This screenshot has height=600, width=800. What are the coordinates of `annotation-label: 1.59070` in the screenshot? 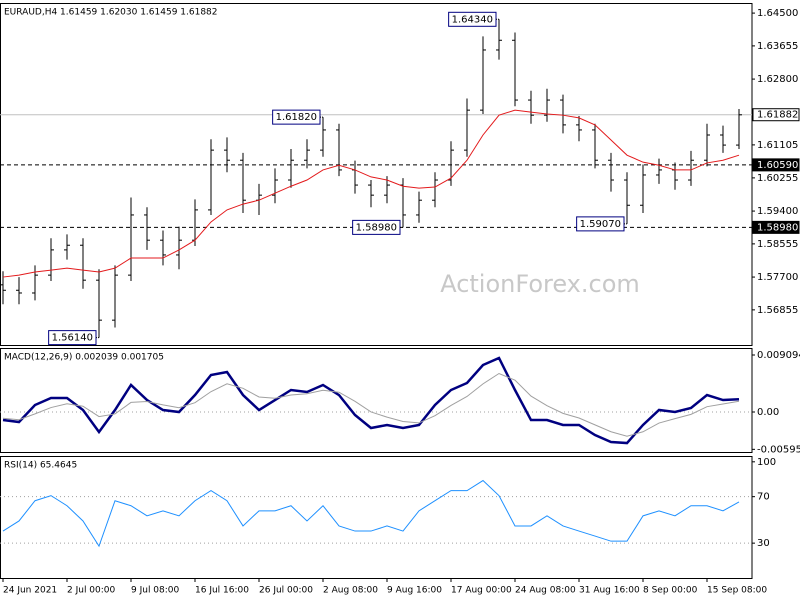 It's located at (600, 224).